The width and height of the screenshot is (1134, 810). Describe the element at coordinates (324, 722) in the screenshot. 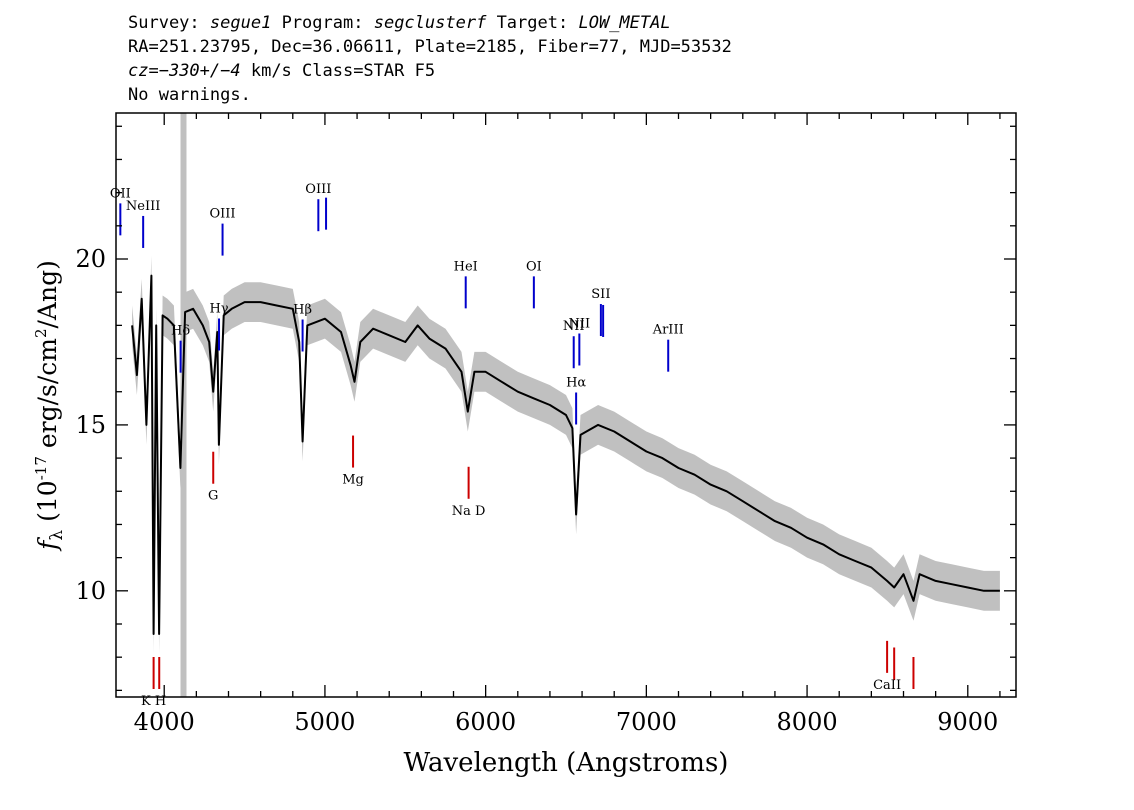

I see `x-tick-label: 5000` at that location.